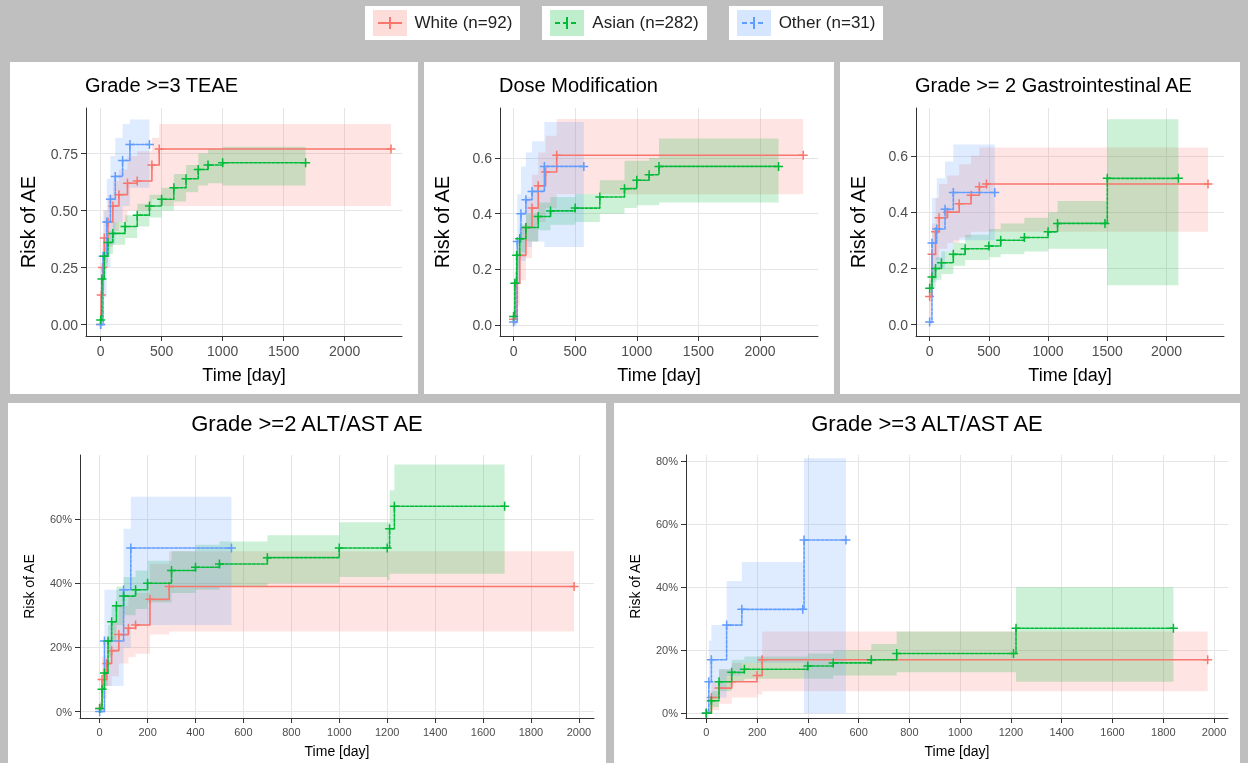 The width and height of the screenshot is (1248, 763). What do you see at coordinates (578, 85) in the screenshot?
I see `chart-title: Dose Modification` at bounding box center [578, 85].